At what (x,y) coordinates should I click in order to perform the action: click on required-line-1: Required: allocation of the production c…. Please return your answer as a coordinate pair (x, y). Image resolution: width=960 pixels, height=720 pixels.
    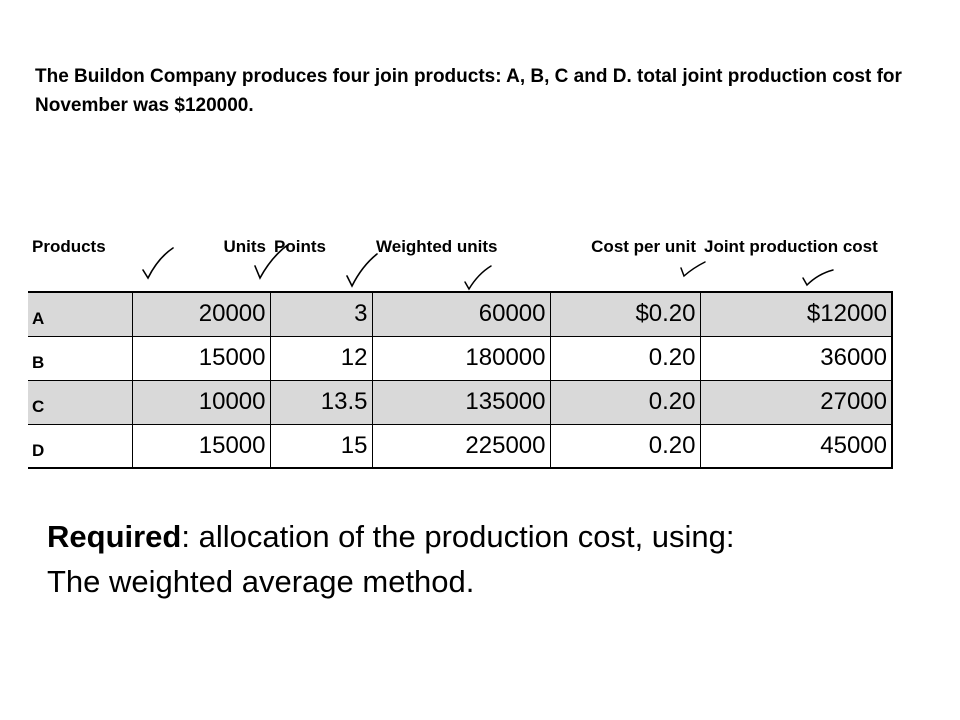
    Looking at the image, I should click on (487, 536).